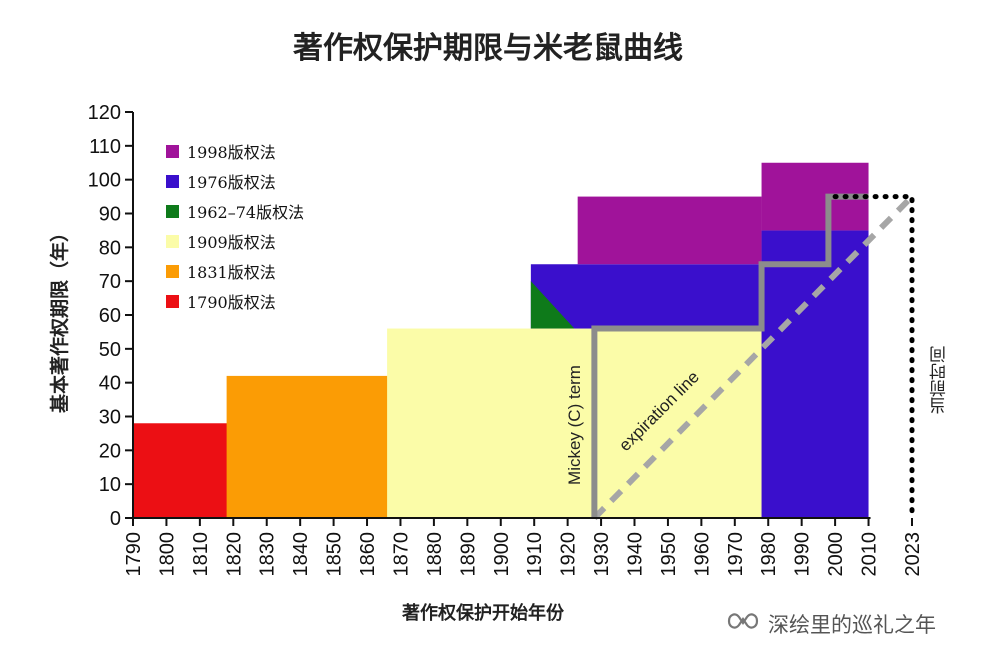  I want to click on x-tick-label: 2010, so click(870, 554).